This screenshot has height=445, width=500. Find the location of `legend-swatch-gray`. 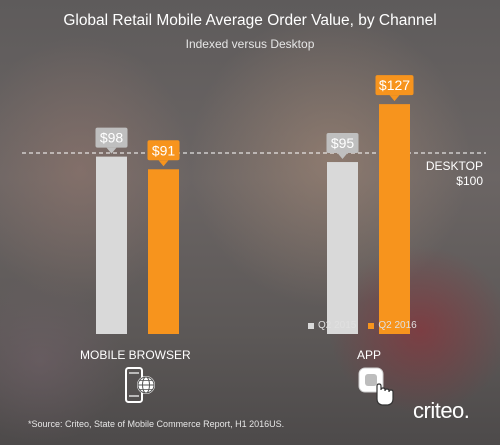

legend-swatch-gray is located at coordinates (311, 325).